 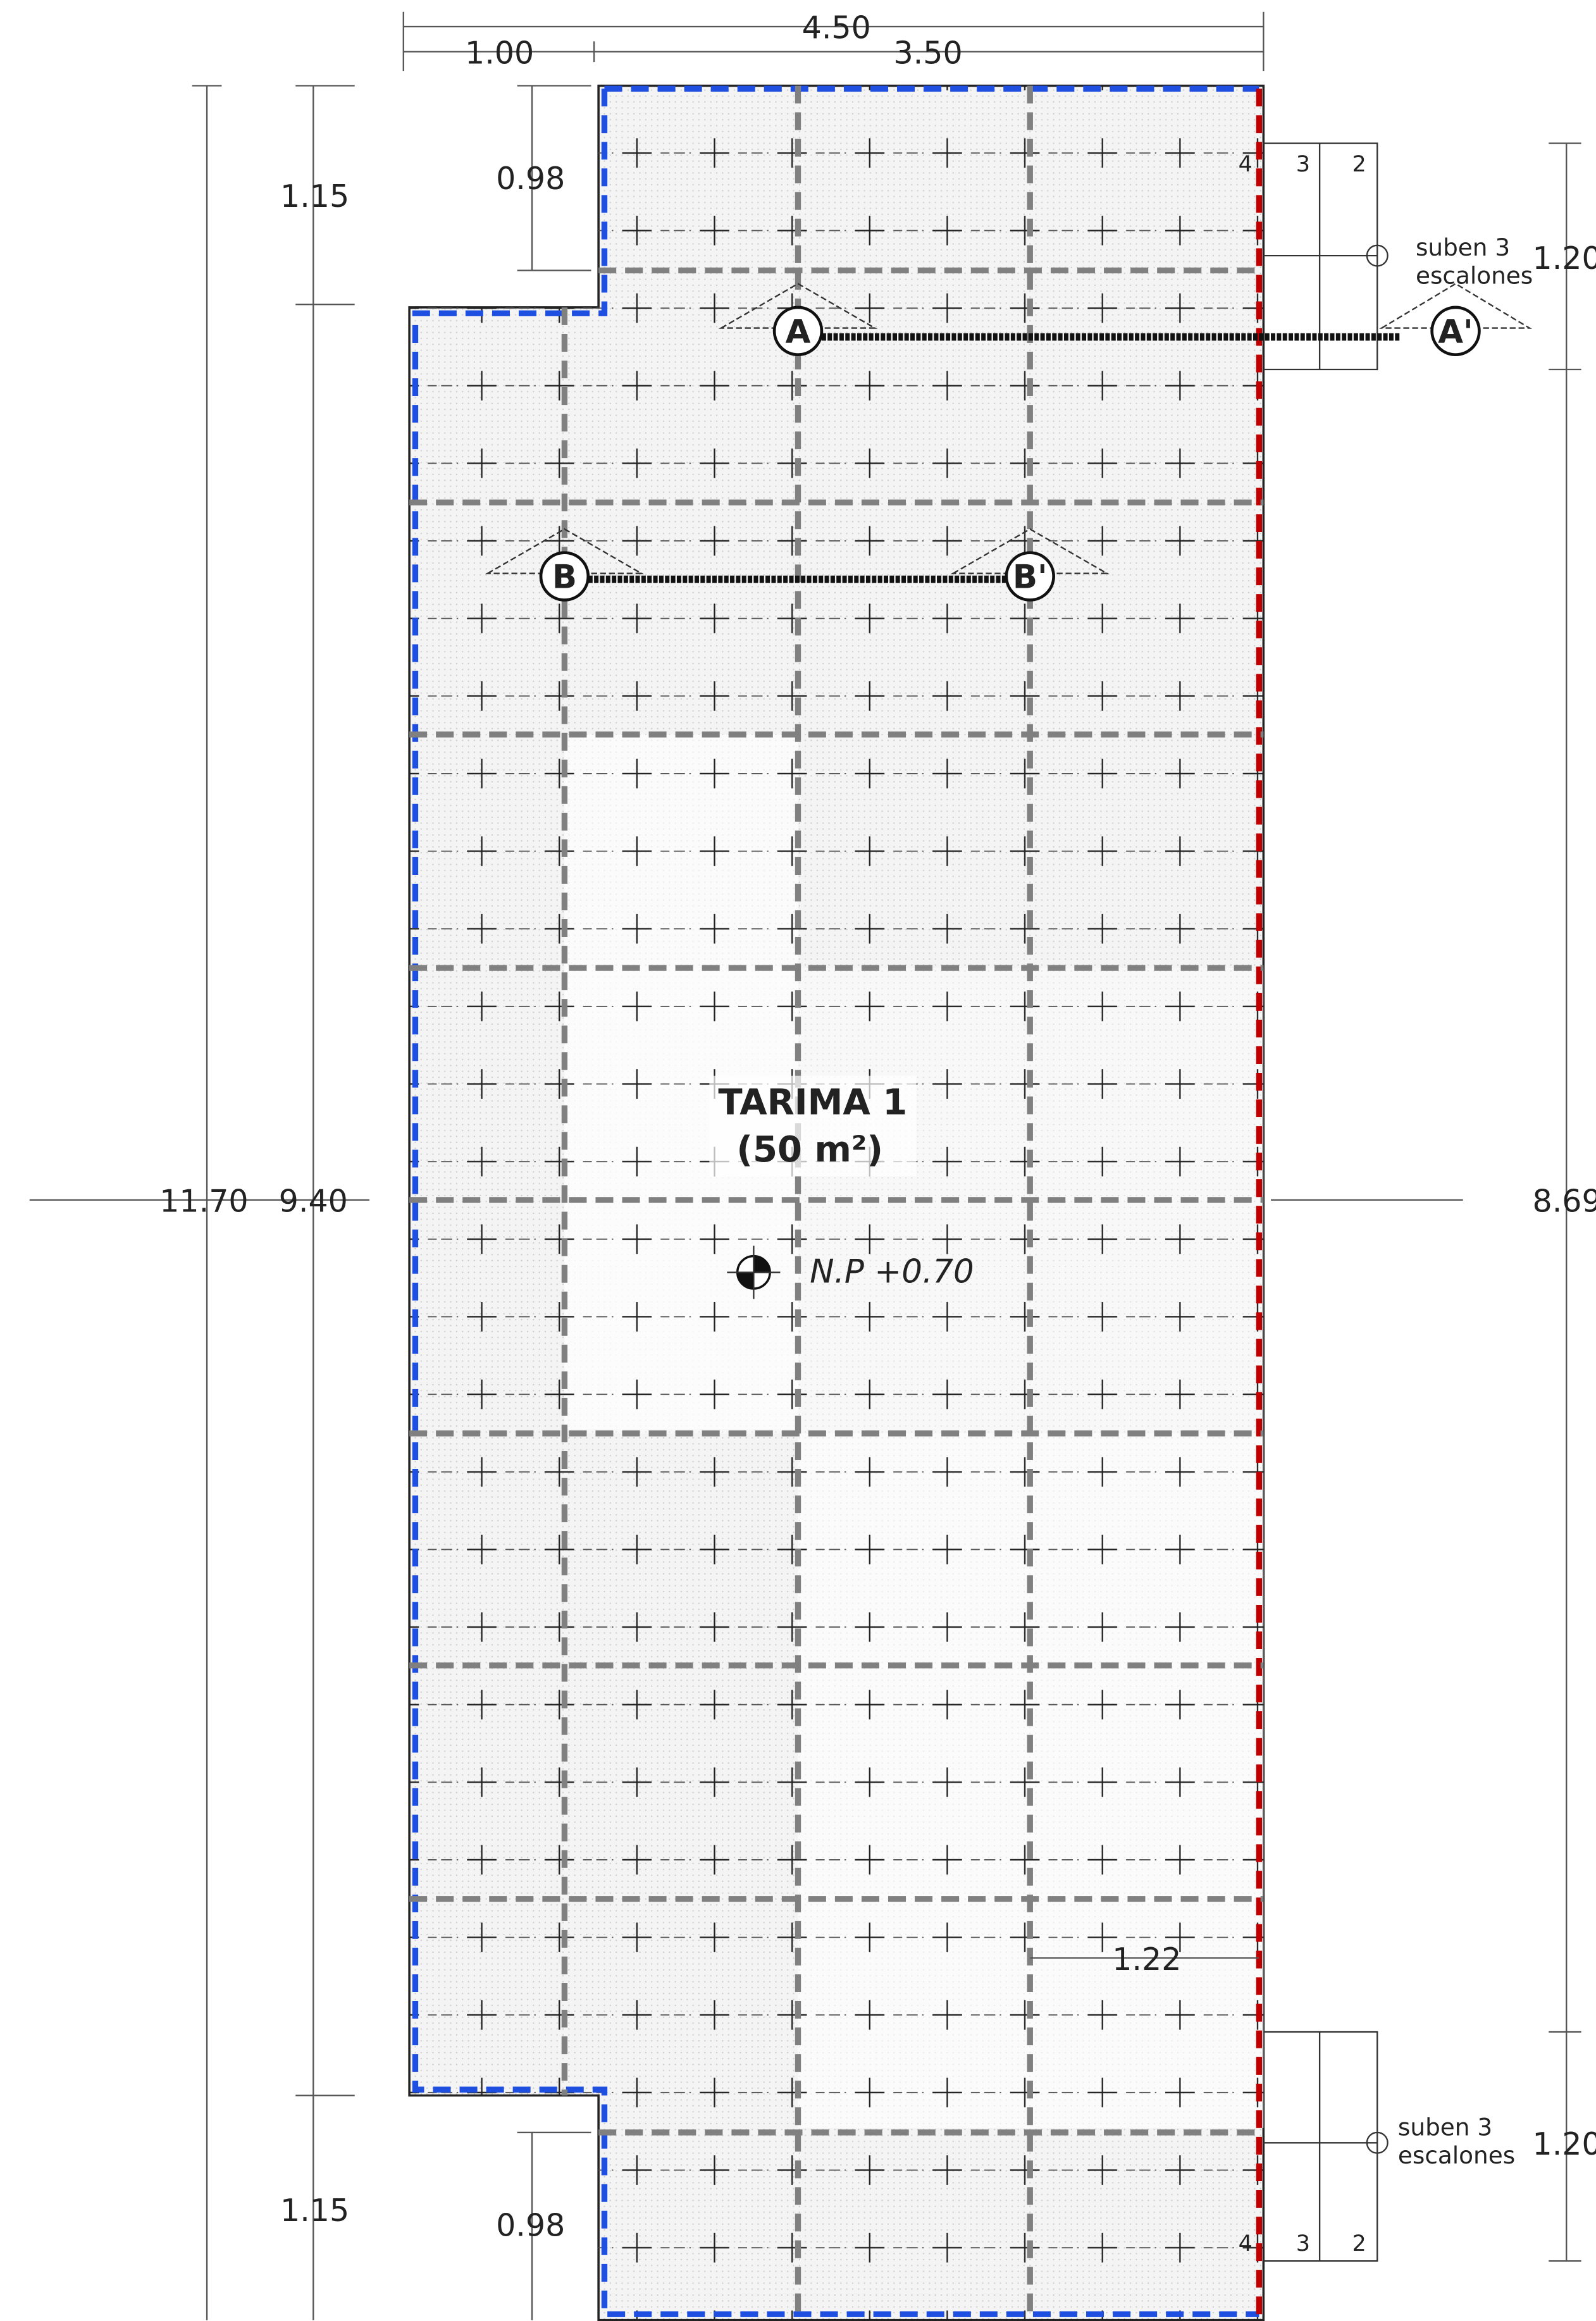 I want to click on platform-name: TARIMA 1, so click(x=812, y=1102).